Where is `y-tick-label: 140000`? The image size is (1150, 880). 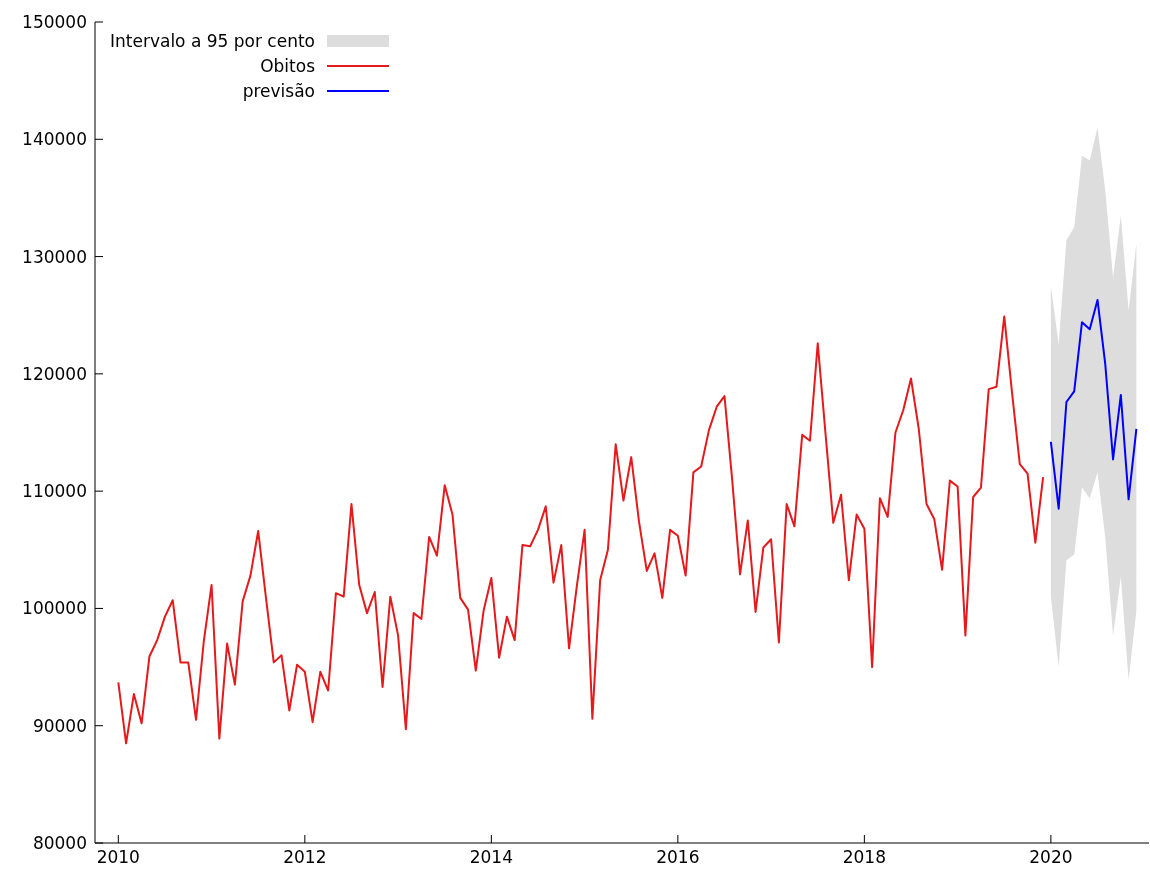
y-tick-label: 140000 is located at coordinates (54, 139).